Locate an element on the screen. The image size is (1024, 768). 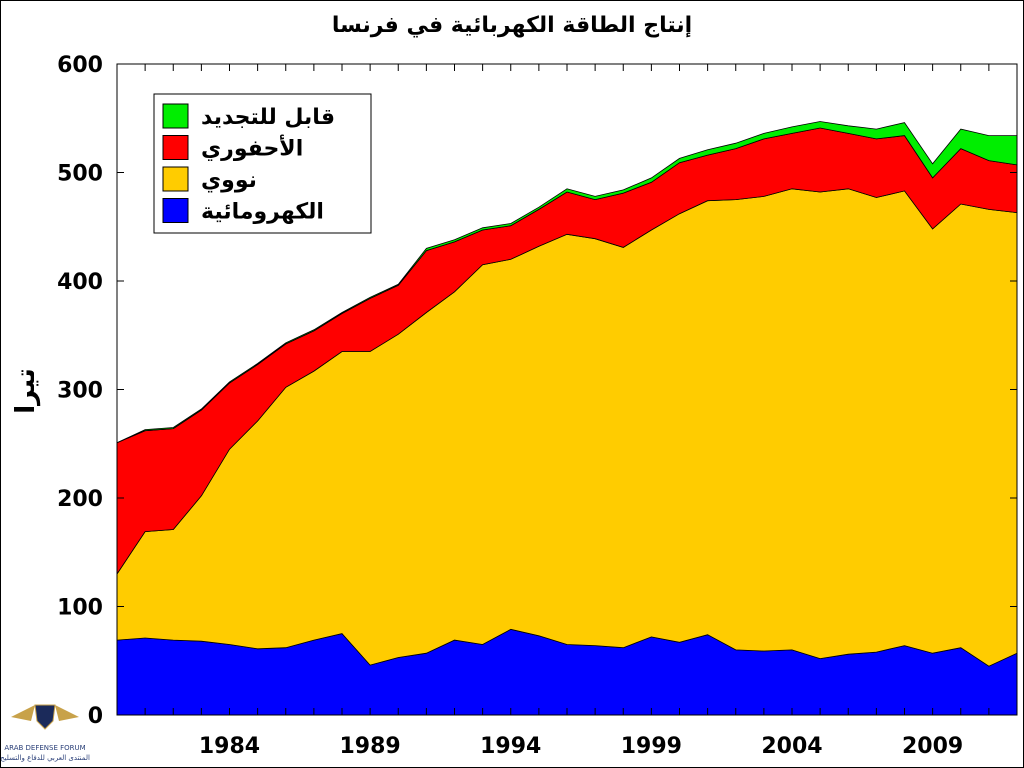
x-tick-label: 1989 is located at coordinates (370, 746).